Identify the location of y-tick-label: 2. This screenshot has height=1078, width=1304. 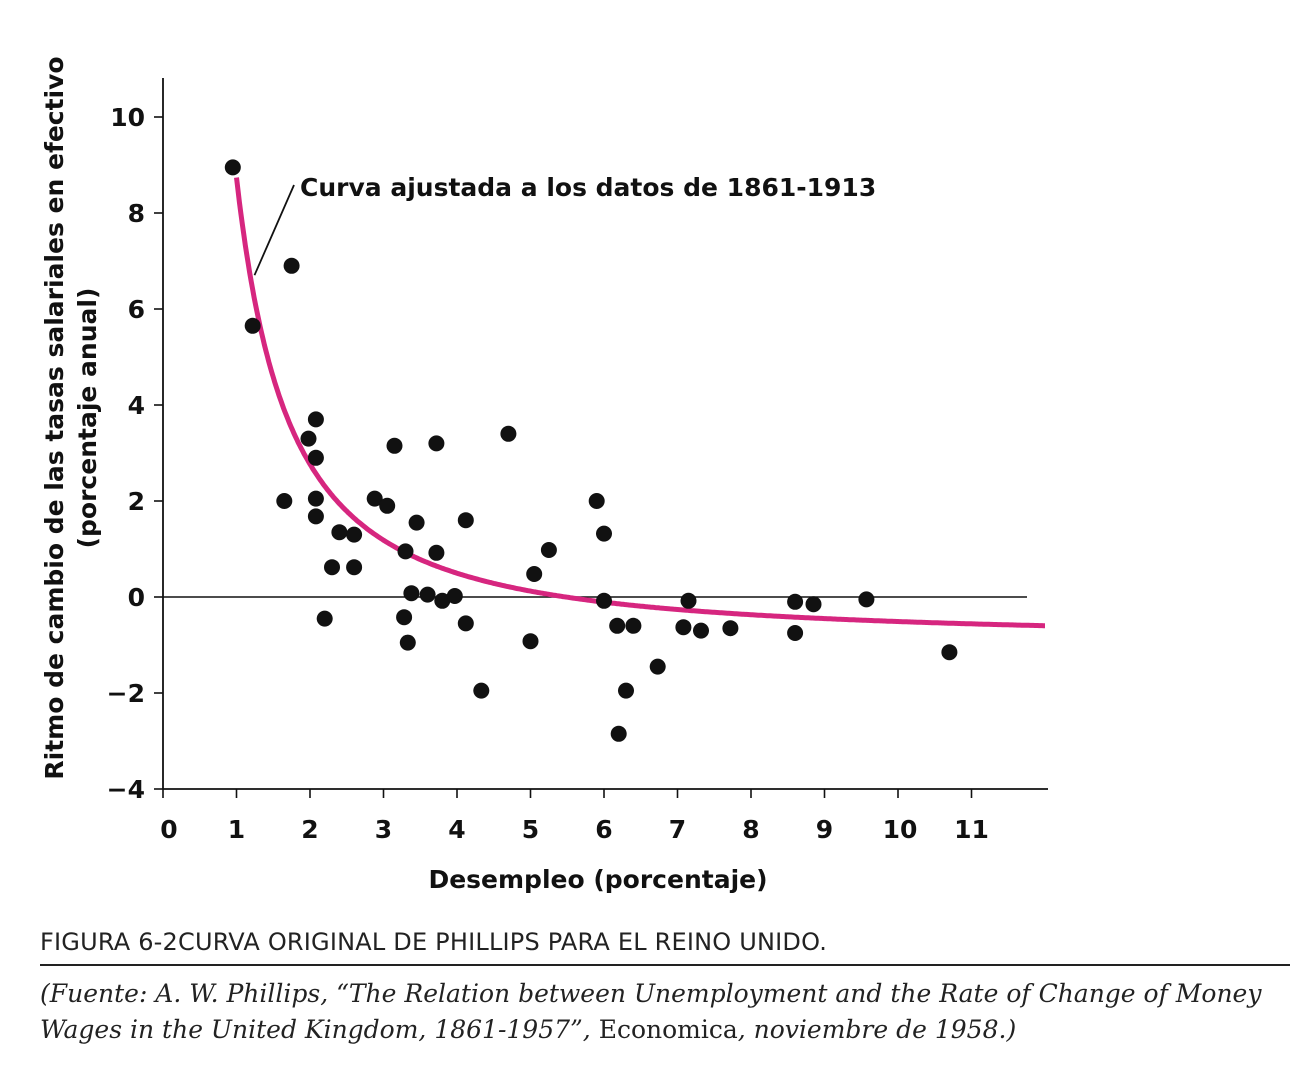
(136, 501).